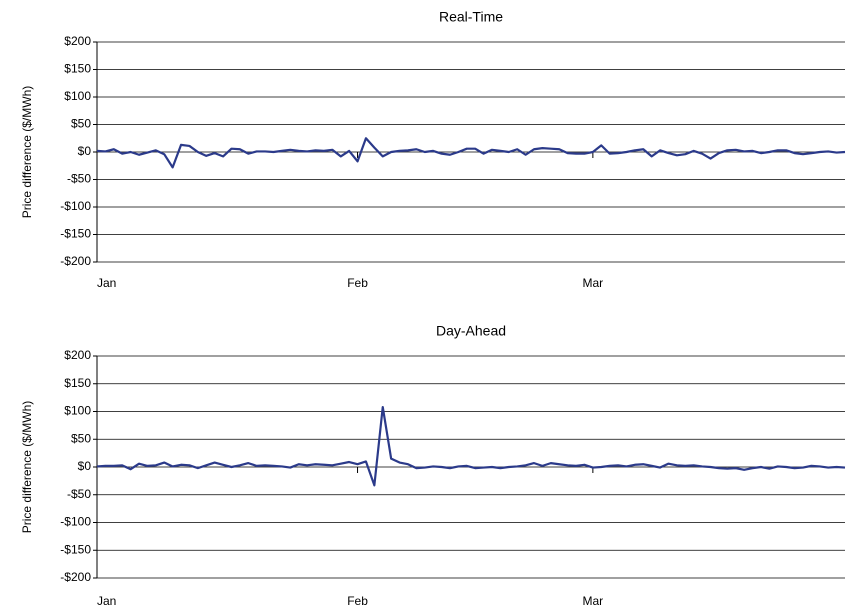  Describe the element at coordinates (471, 331) in the screenshot. I see `chart-title: Day-Ahead` at that location.